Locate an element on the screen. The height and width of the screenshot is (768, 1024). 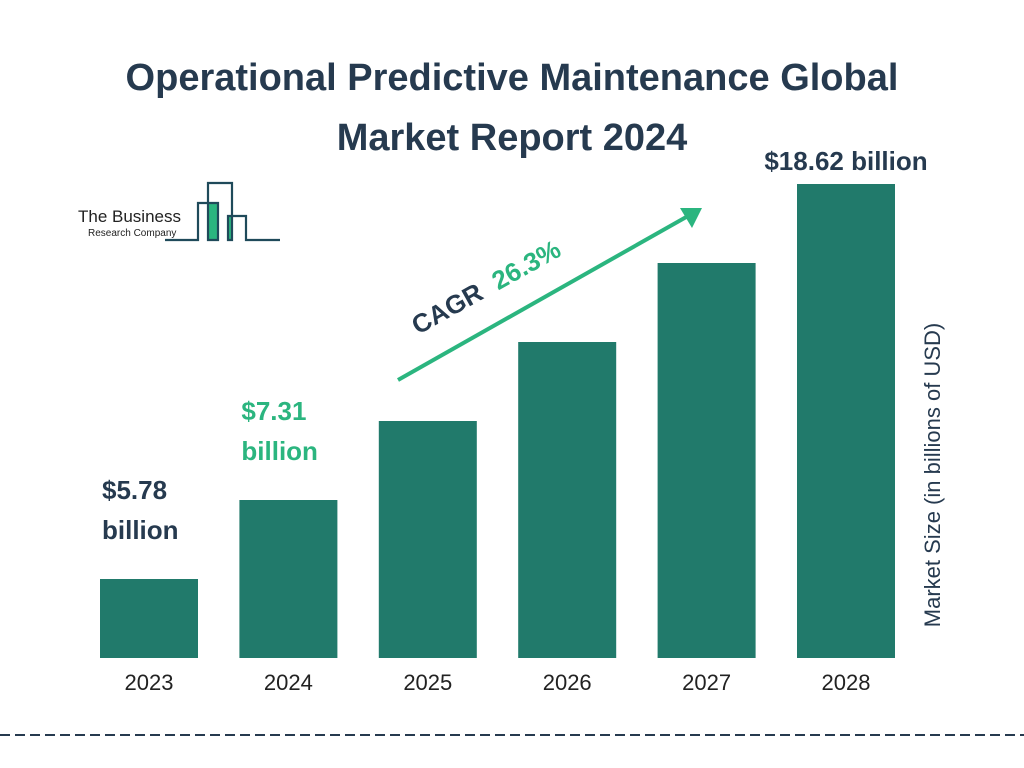
x-tick-2027: 2027 is located at coordinates (706, 682).